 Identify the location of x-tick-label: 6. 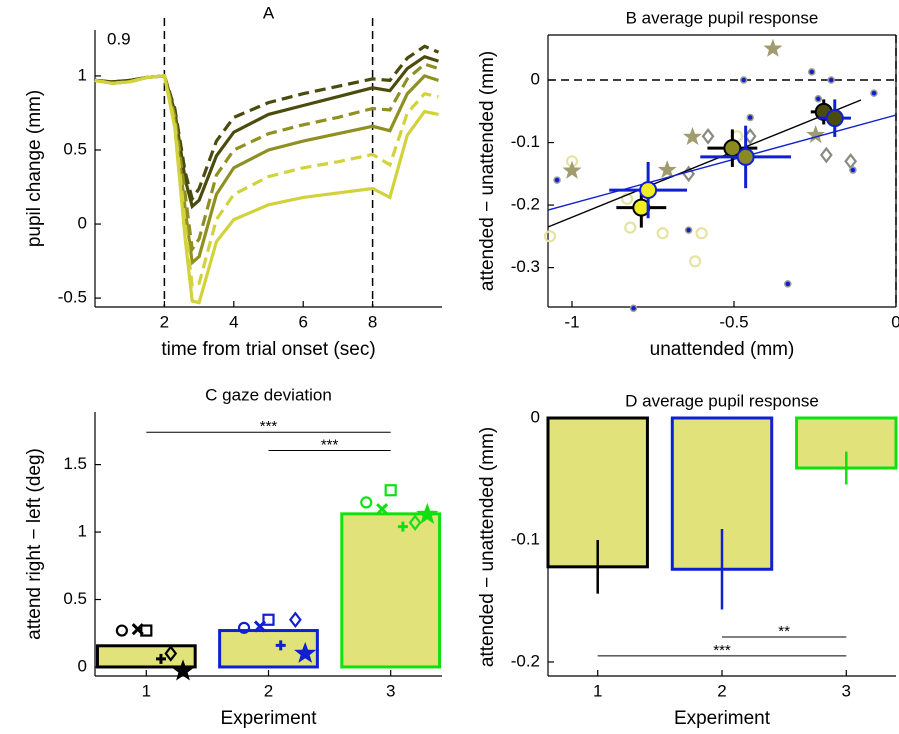
(302, 321).